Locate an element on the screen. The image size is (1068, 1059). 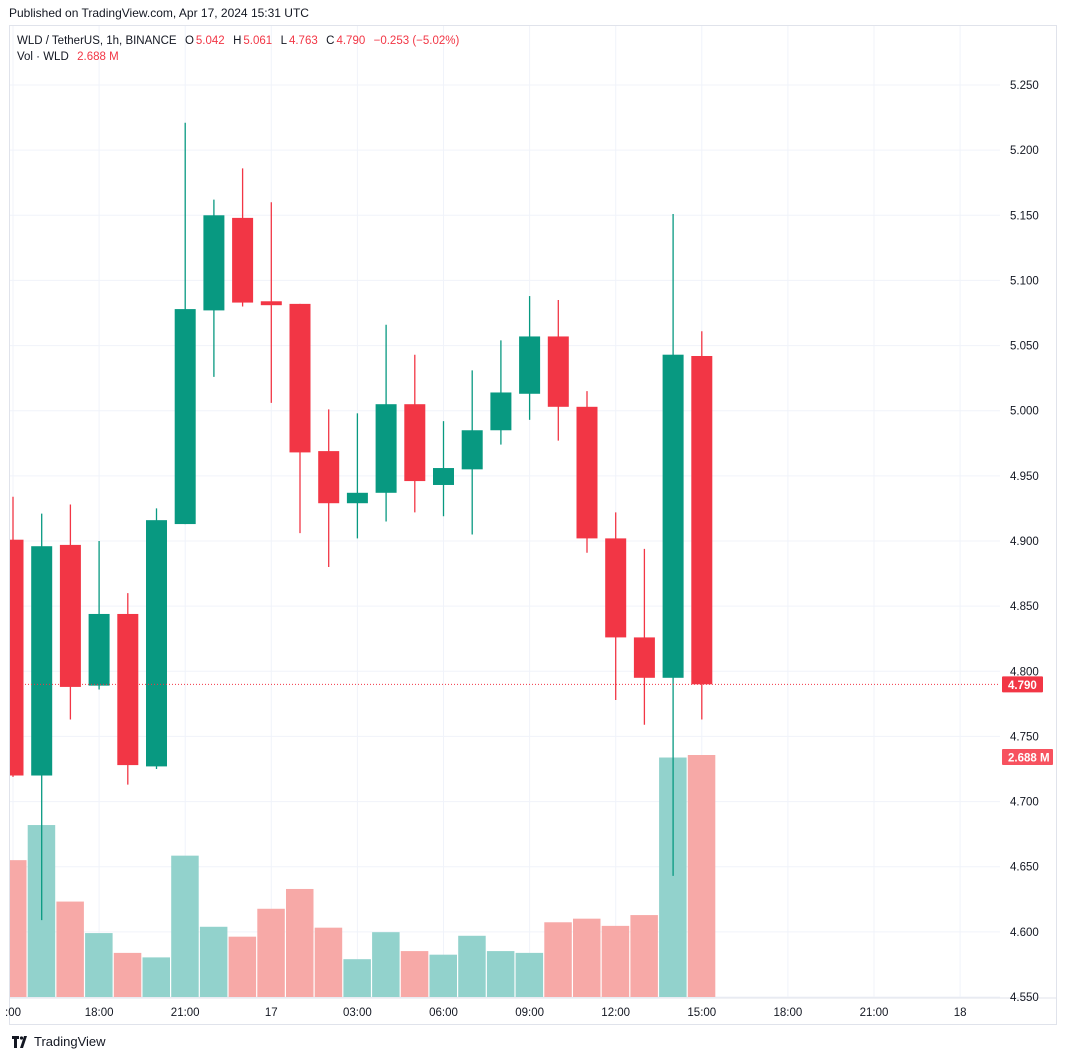
price-tick-label: 4.700 is located at coordinates (1024, 803).